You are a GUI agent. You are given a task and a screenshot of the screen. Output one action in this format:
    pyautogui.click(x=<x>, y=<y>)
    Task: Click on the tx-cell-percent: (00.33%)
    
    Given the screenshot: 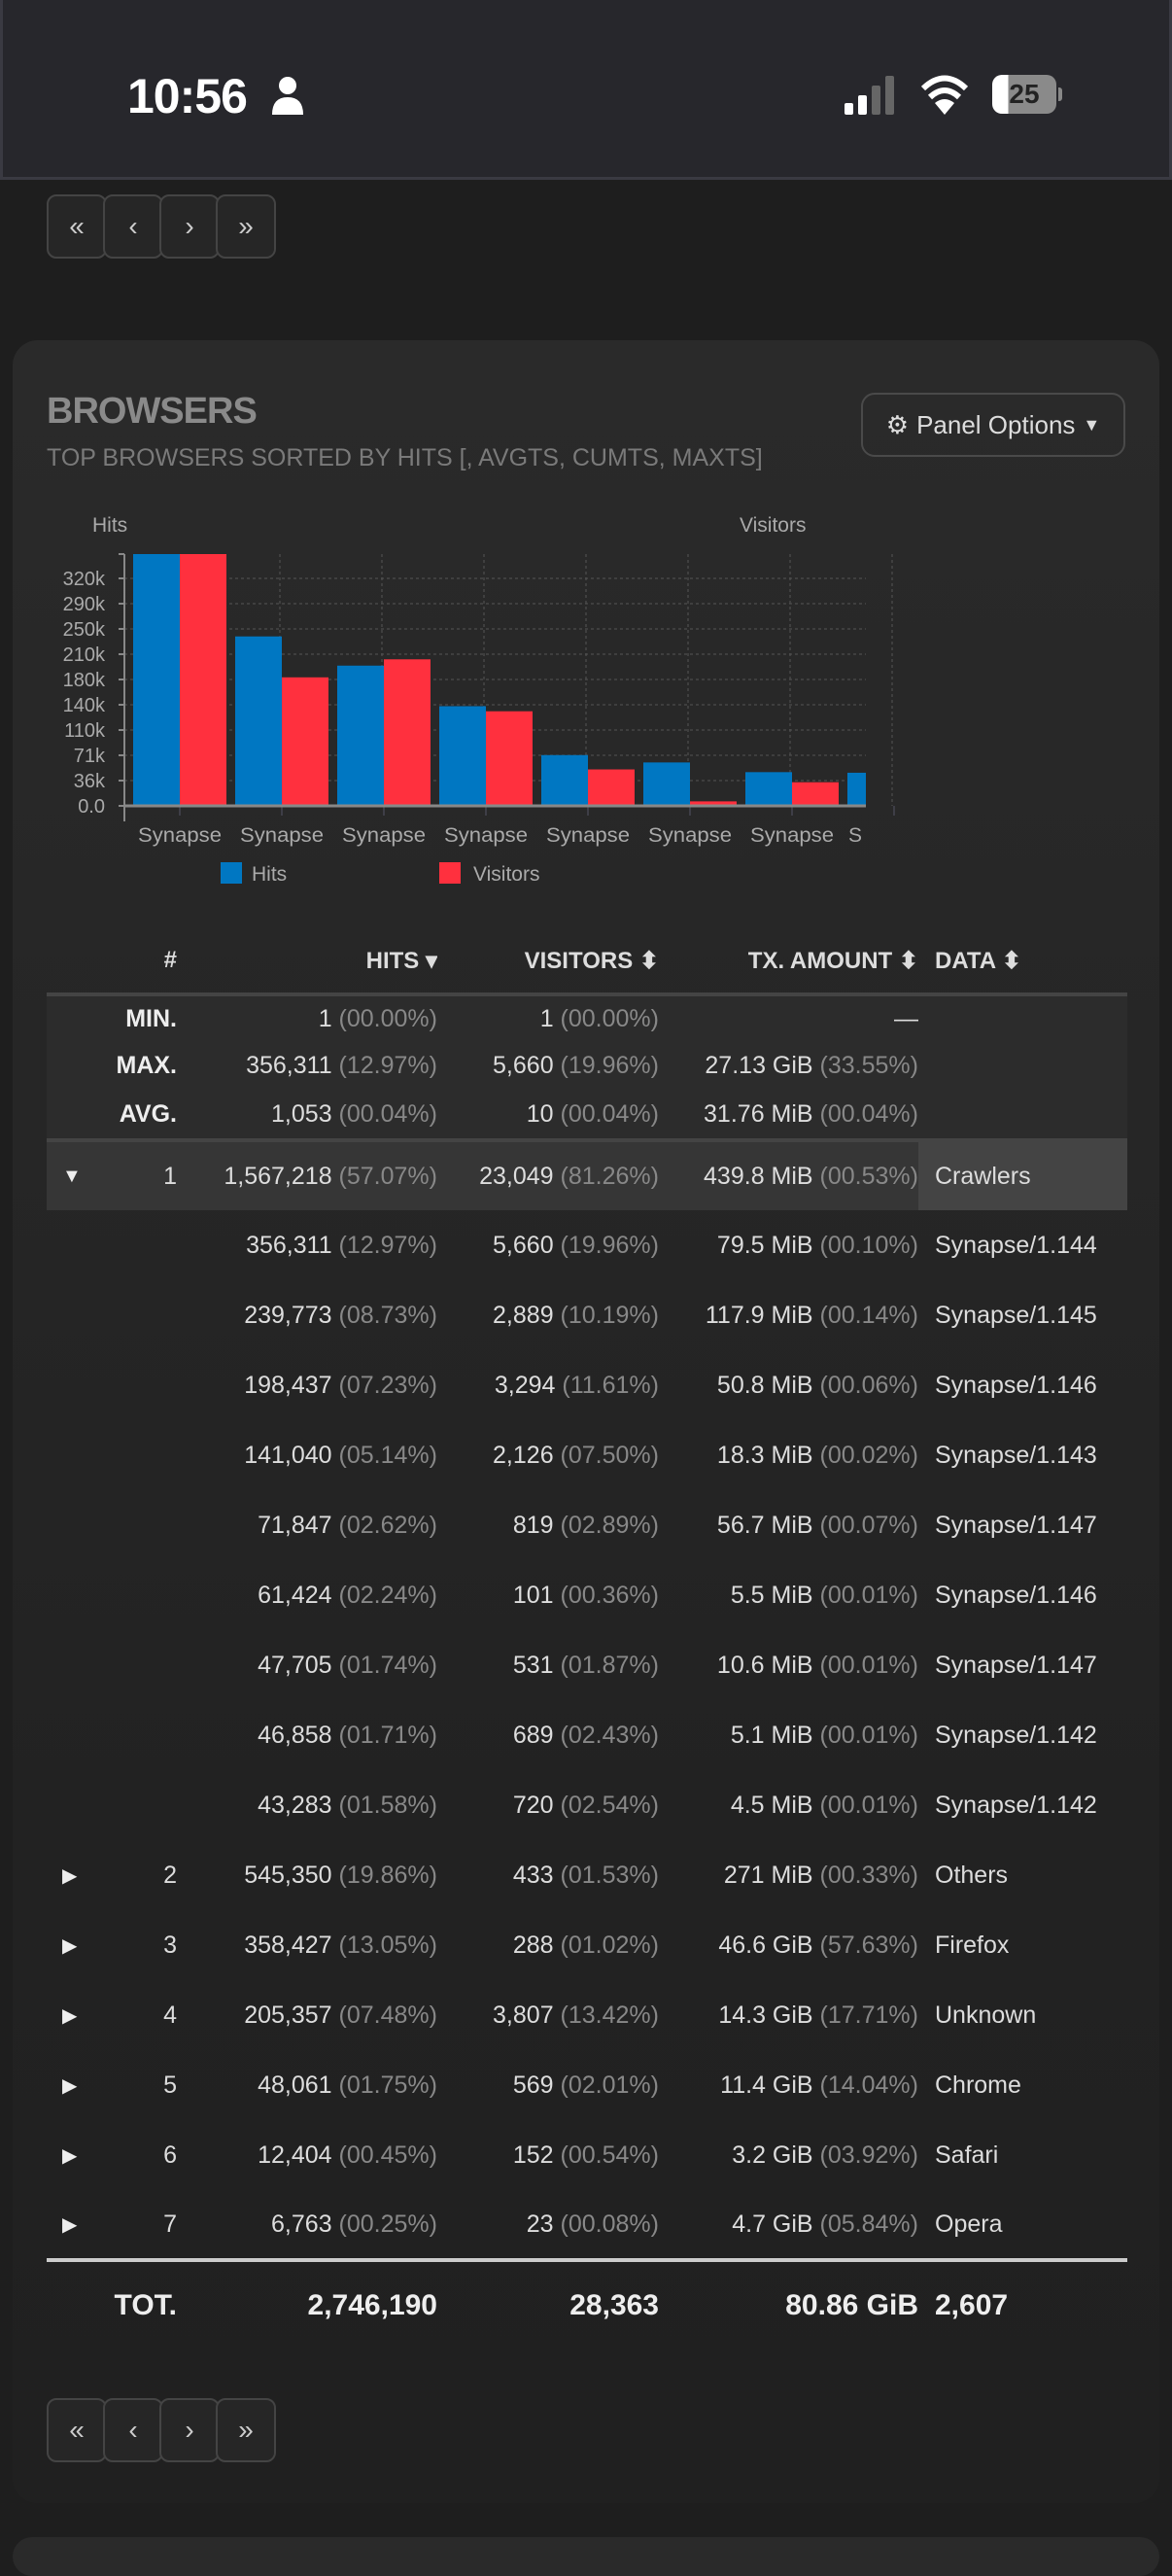 What is the action you would take?
    pyautogui.click(x=869, y=1875)
    